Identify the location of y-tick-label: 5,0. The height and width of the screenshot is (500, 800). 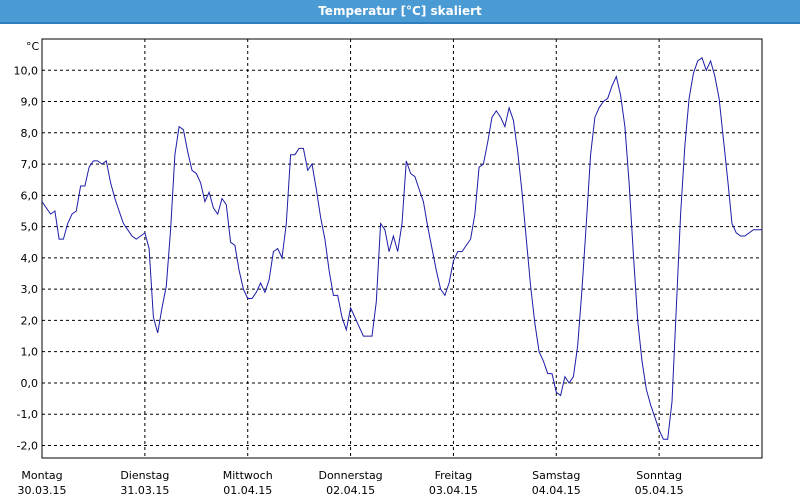
(30, 227).